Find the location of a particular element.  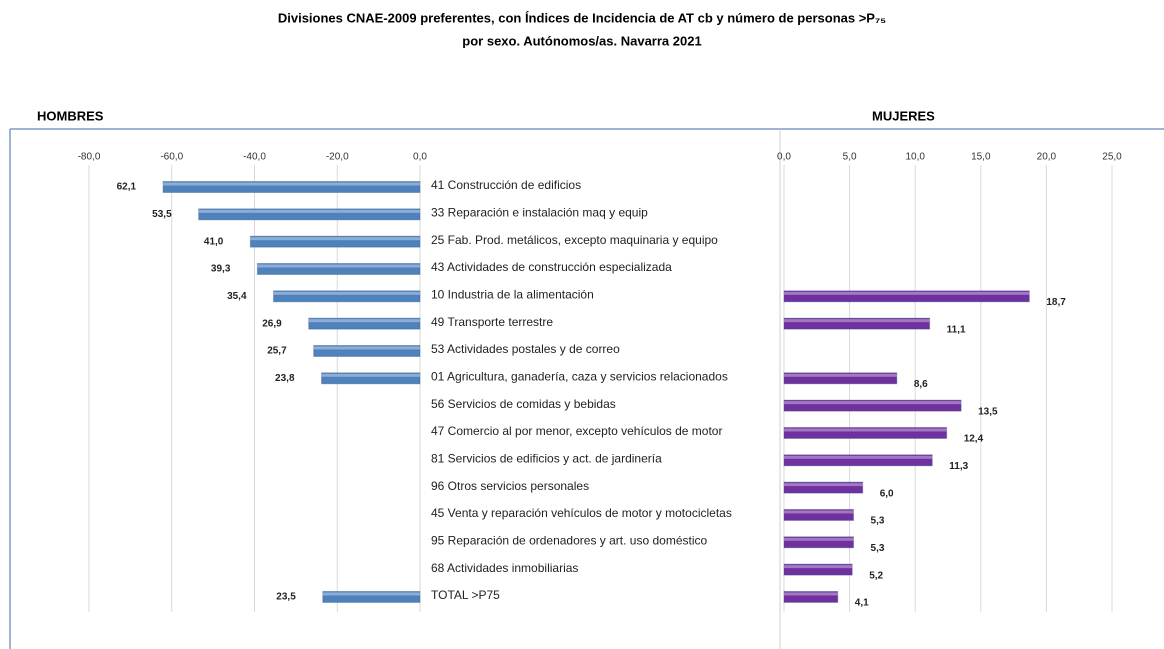

x-tick-label: -40,0 is located at coordinates (254, 157).